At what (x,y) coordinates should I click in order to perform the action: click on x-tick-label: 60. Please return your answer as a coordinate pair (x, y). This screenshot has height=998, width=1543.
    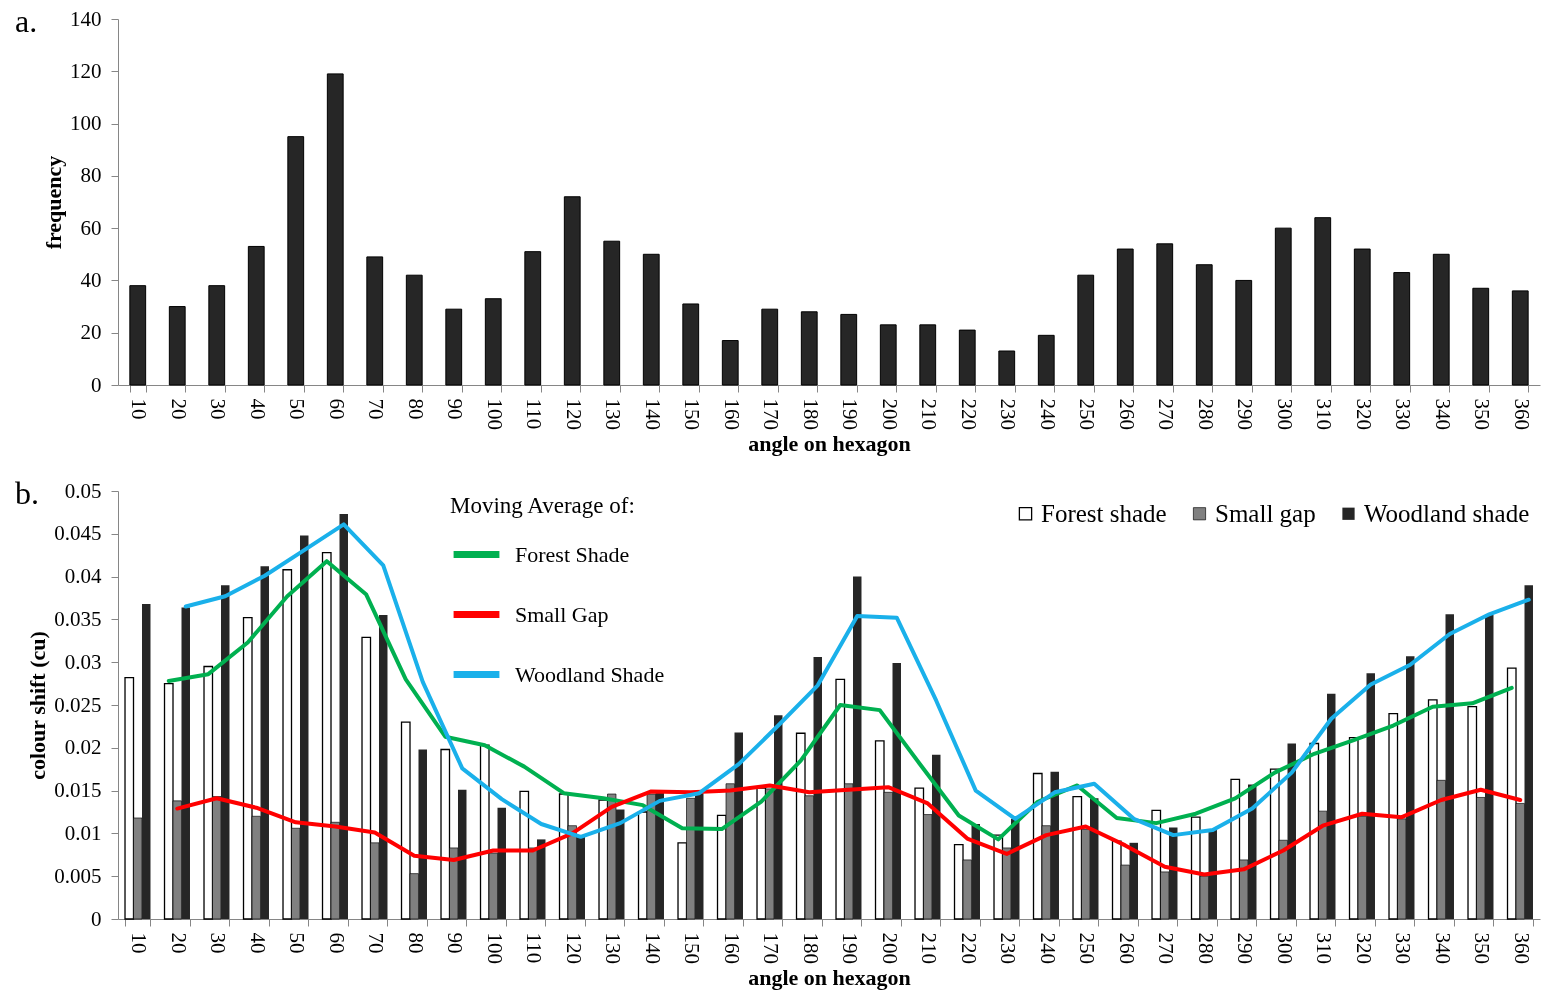
    Looking at the image, I should click on (336, 409).